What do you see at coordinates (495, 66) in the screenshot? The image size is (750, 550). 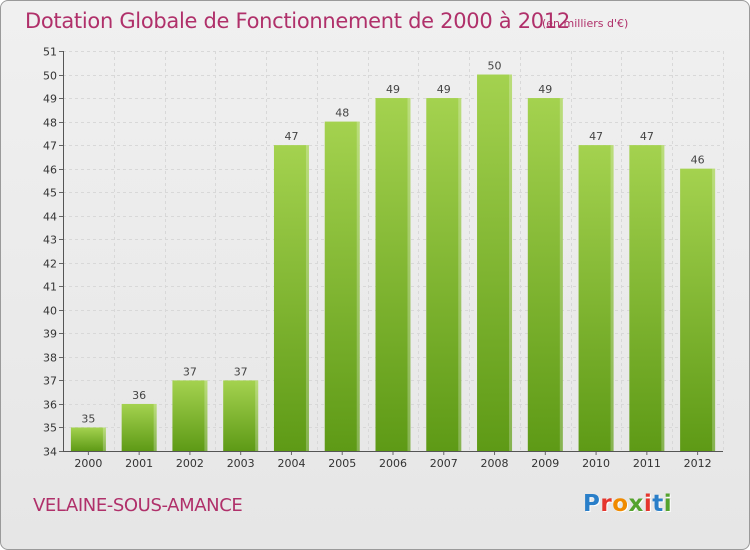 I see `bar-value-label: 50` at bounding box center [495, 66].